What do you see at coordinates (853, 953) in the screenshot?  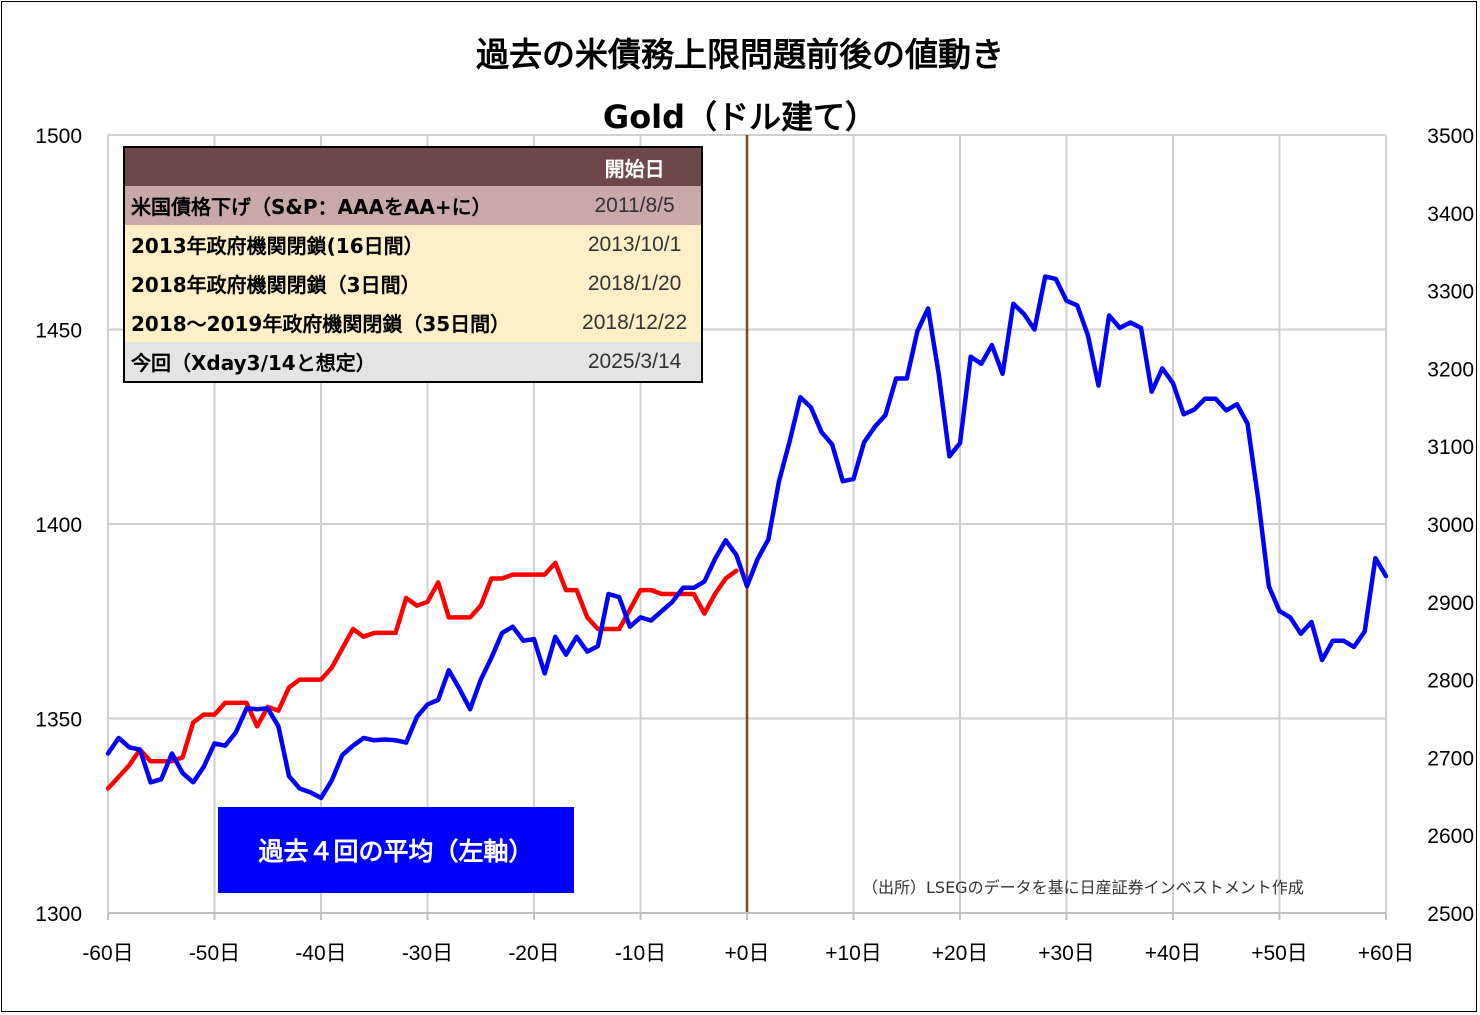 I see `x-tick-label: +10日` at bounding box center [853, 953].